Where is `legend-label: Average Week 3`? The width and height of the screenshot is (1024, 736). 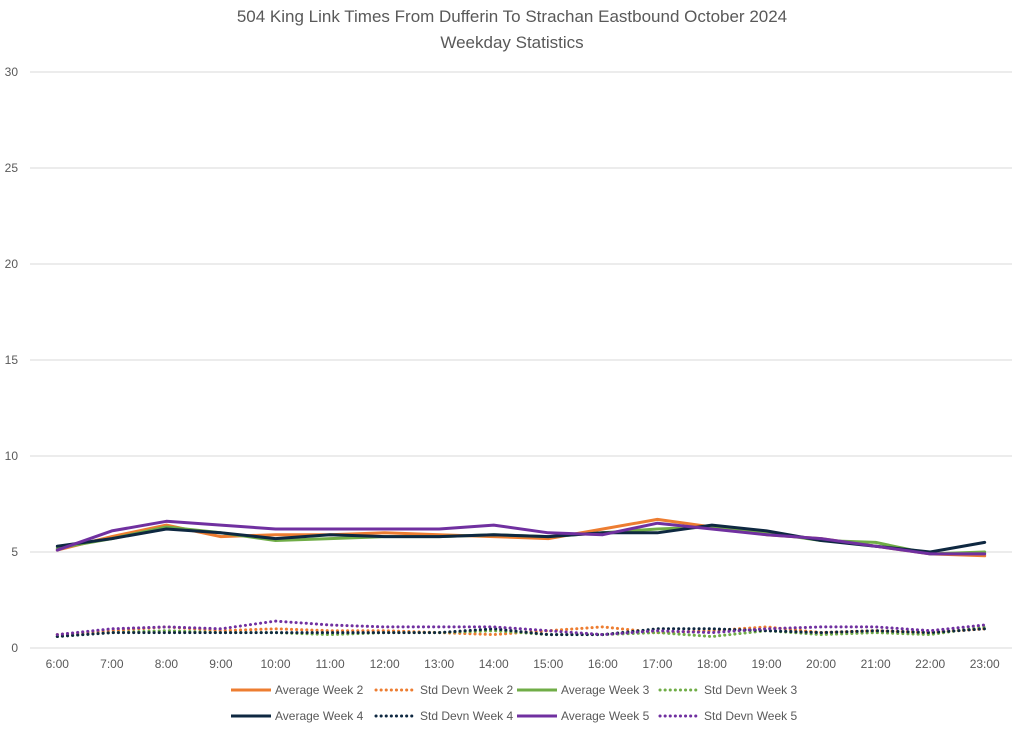 legend-label: Average Week 3 is located at coordinates (605, 690).